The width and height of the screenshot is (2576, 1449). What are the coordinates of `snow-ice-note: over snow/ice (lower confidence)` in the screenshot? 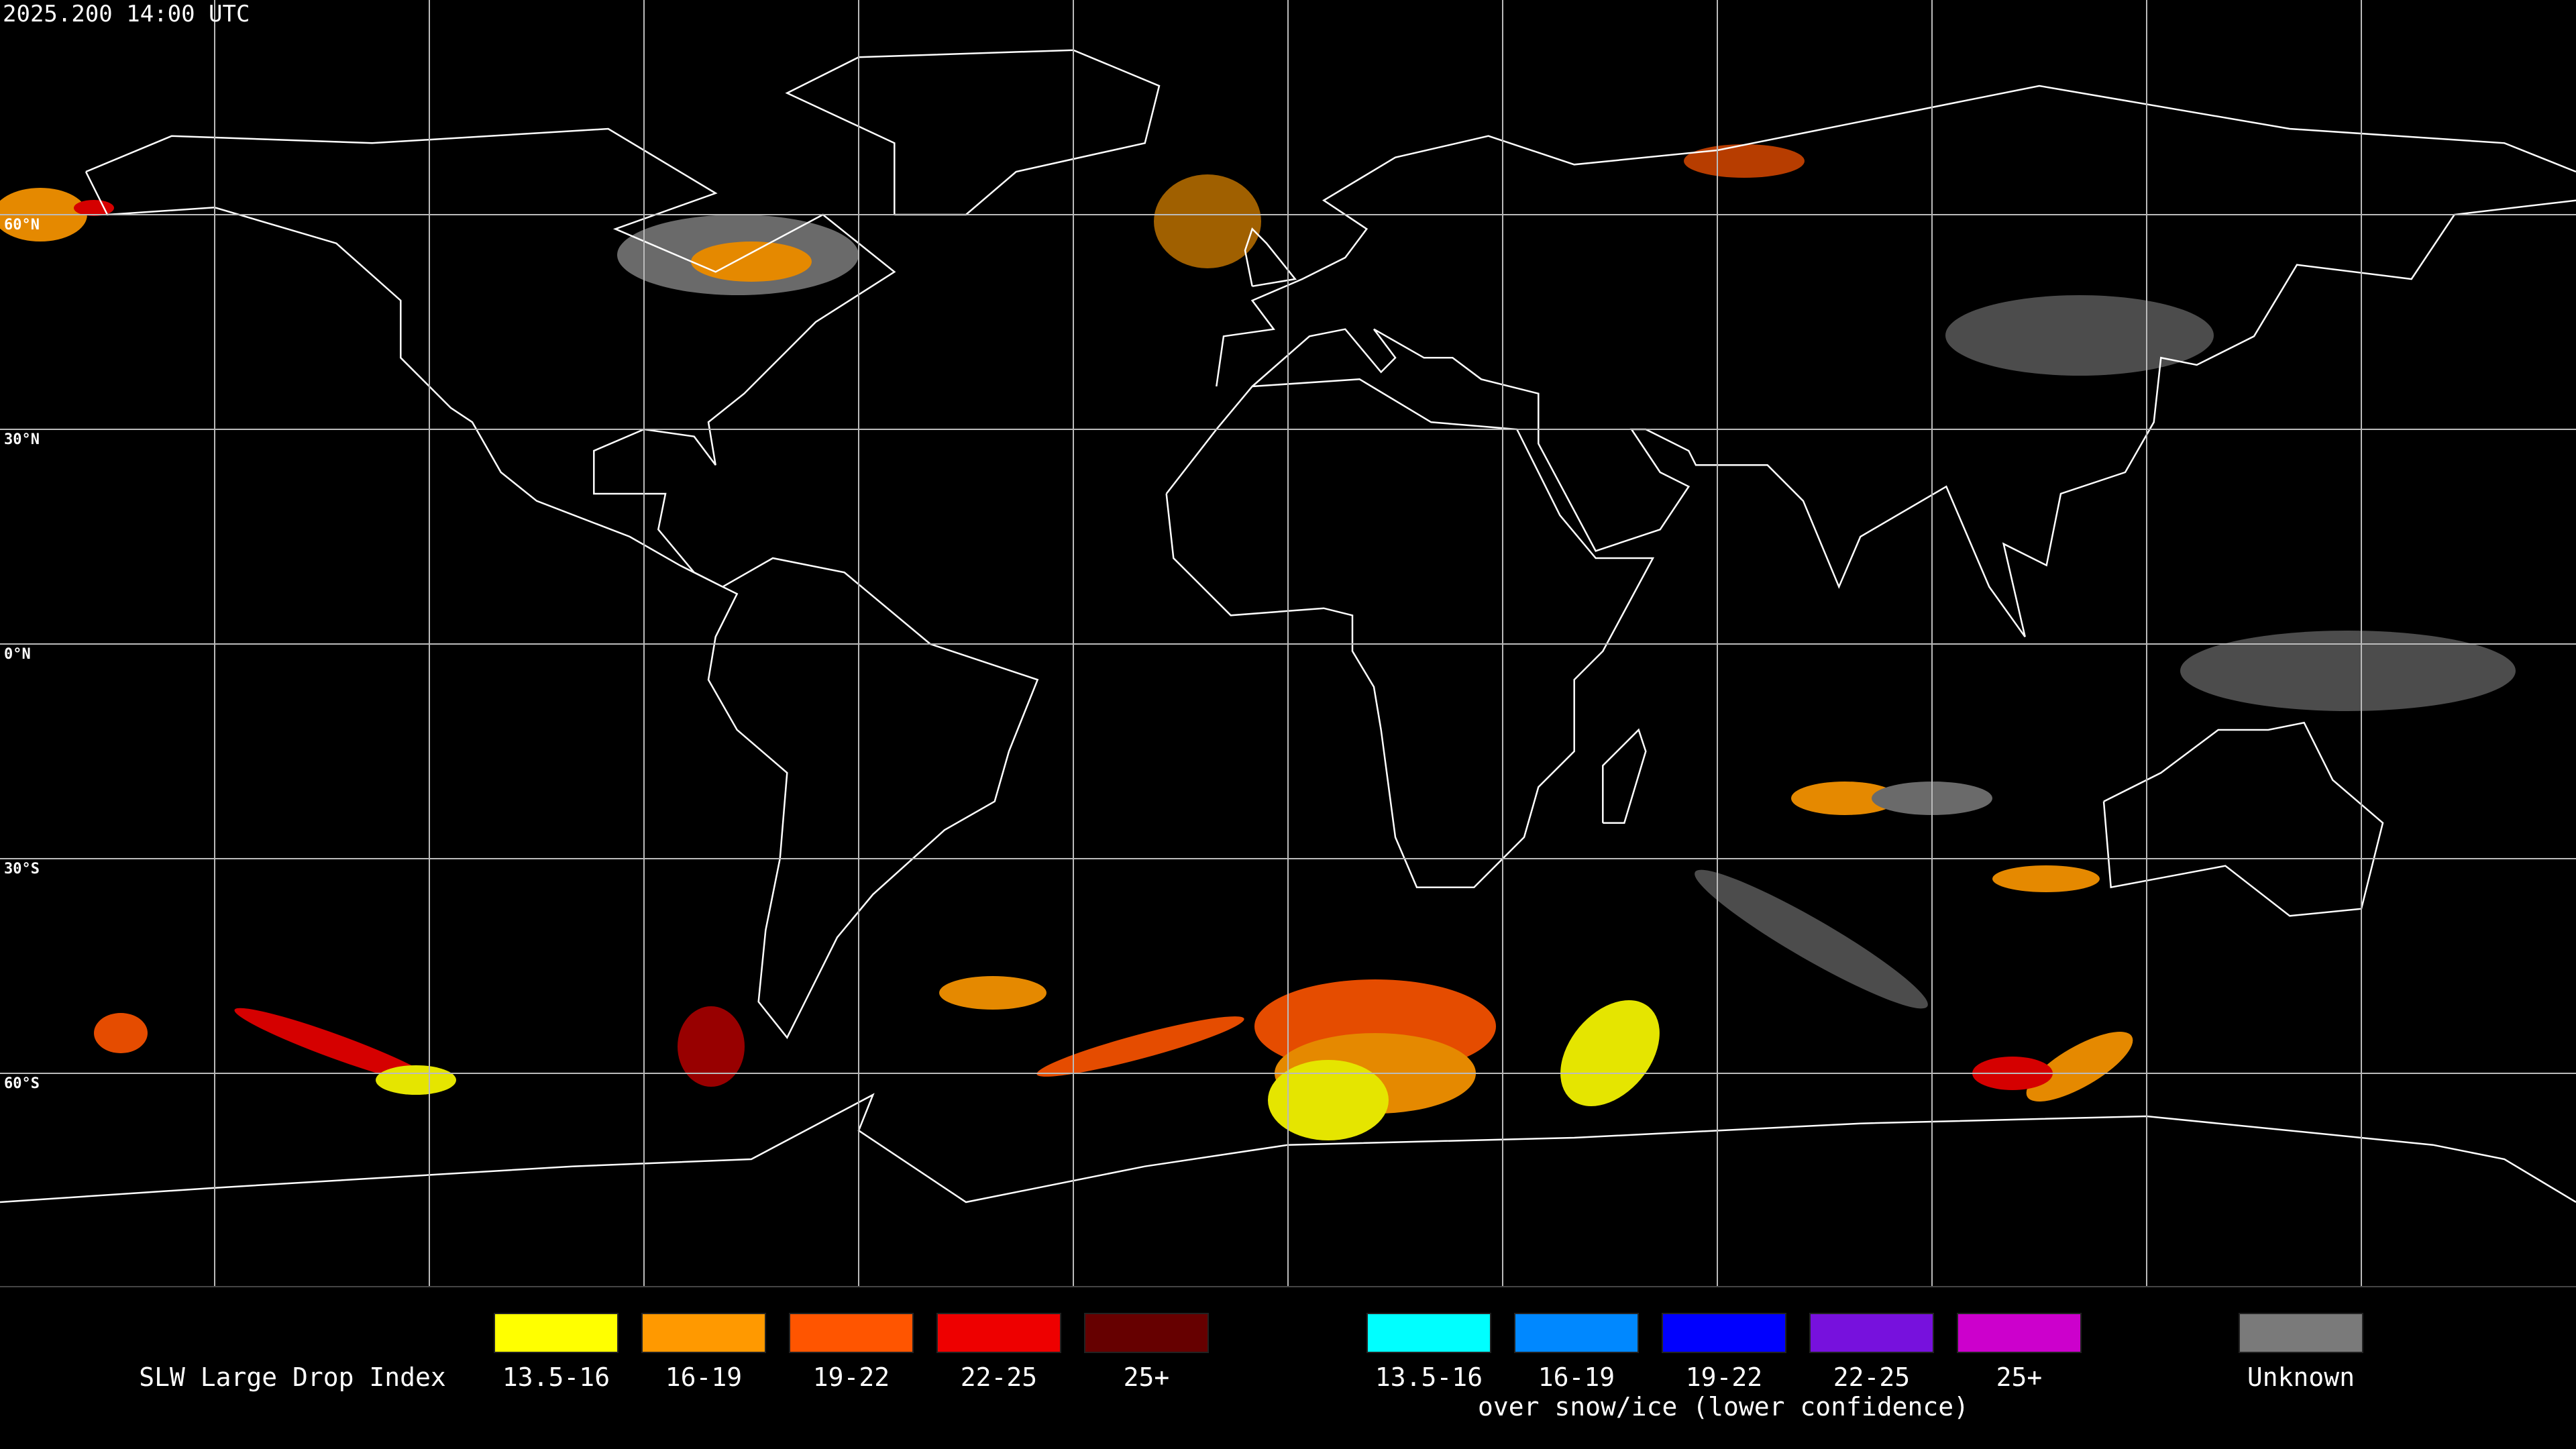 It's located at (1723, 1406).